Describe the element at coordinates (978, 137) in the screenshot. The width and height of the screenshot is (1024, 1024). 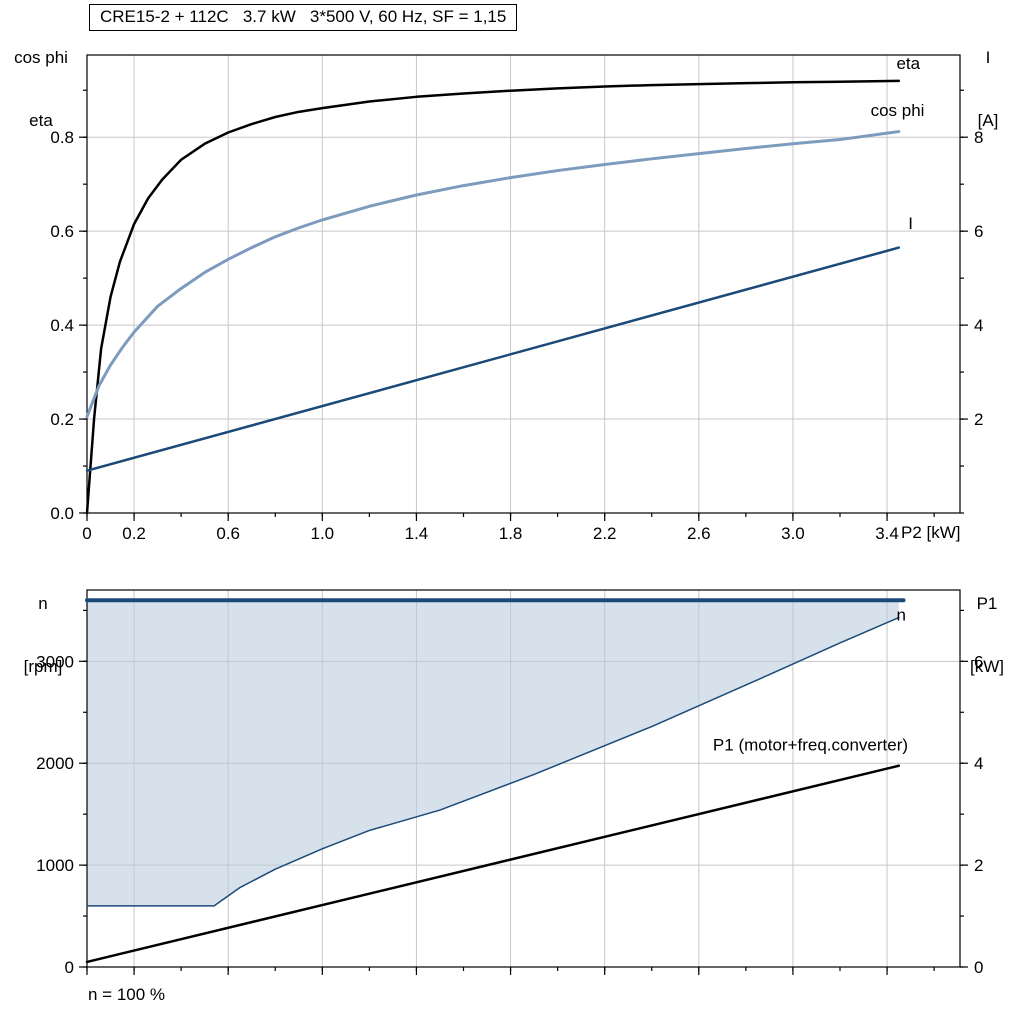
I see `y-right-tick-label: 8` at that location.